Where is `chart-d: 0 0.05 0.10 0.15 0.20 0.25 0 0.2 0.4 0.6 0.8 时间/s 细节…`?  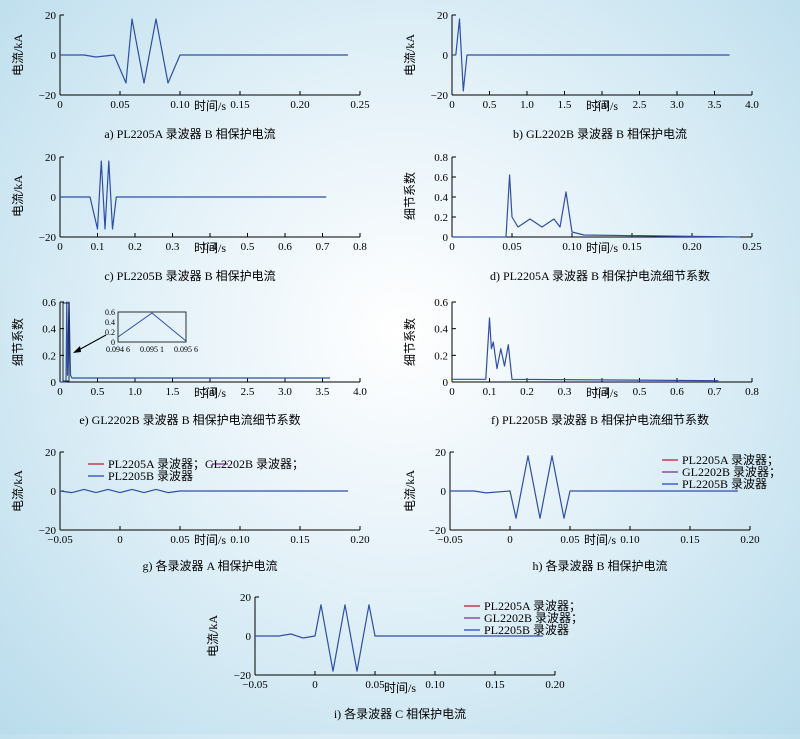 chart-d: 0 0.05 0.10 0.15 0.20 0.25 0 0.2 0.4 0.6 0.8 时间/s 细节… is located at coordinates (582, 217).